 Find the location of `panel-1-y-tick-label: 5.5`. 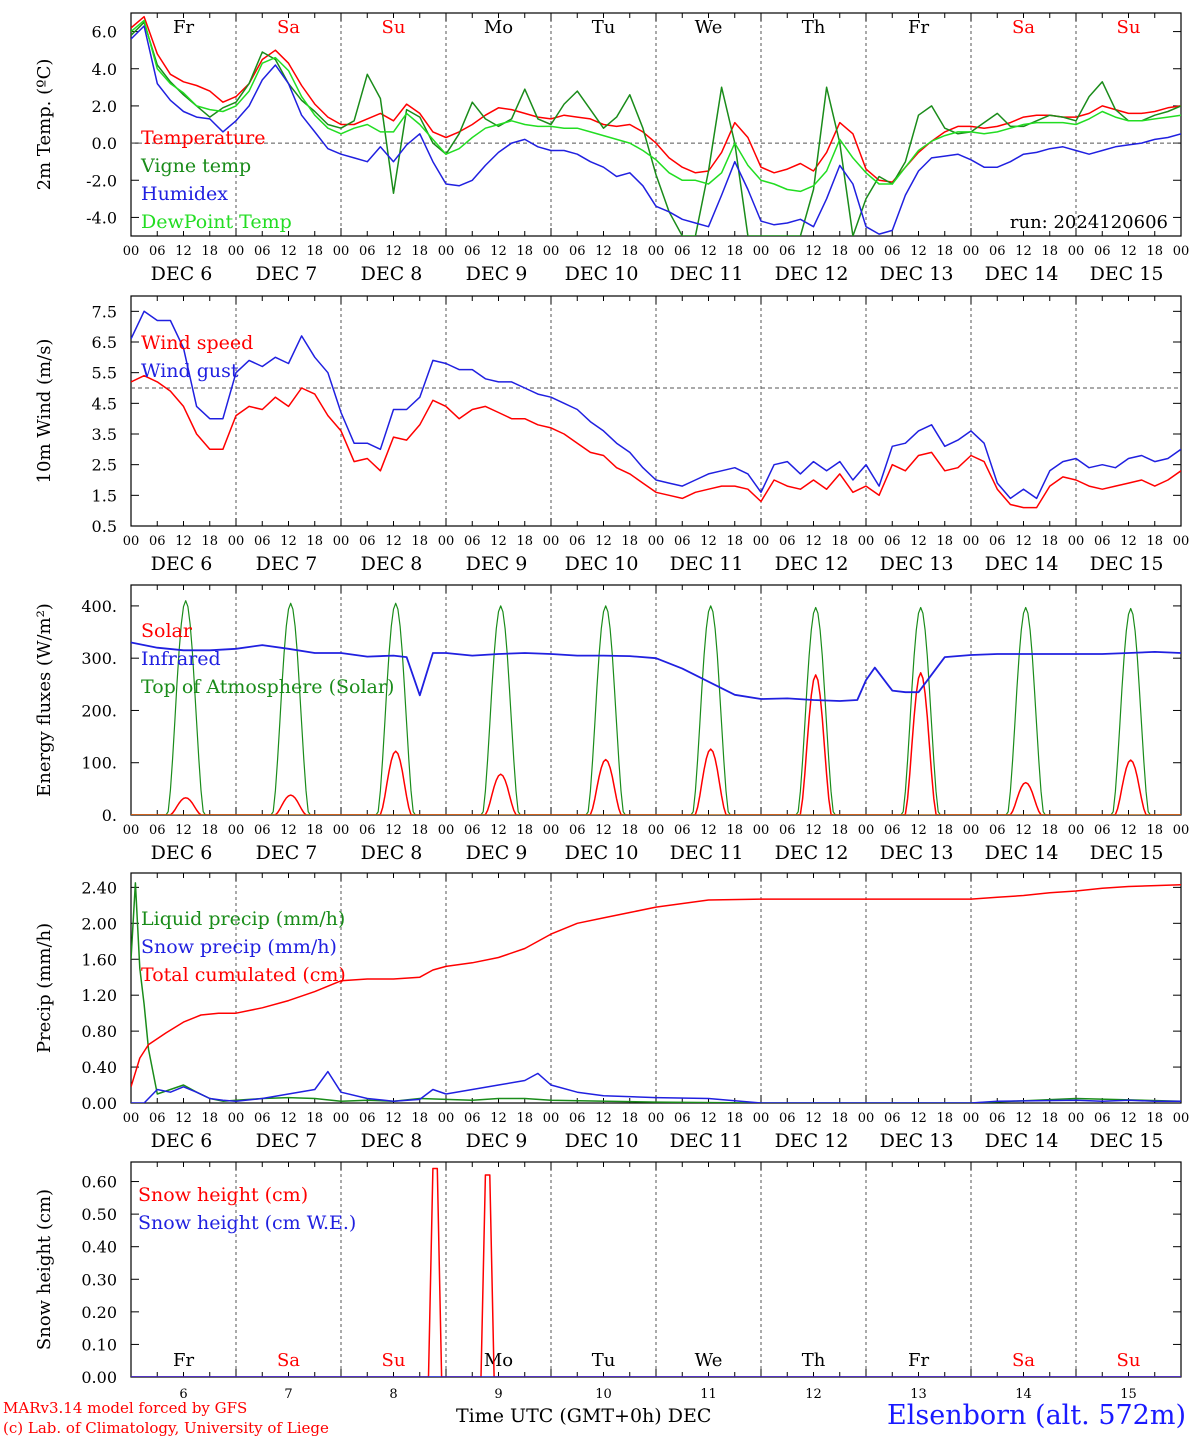

panel-1-y-tick-label: 5.5 is located at coordinates (104, 373).